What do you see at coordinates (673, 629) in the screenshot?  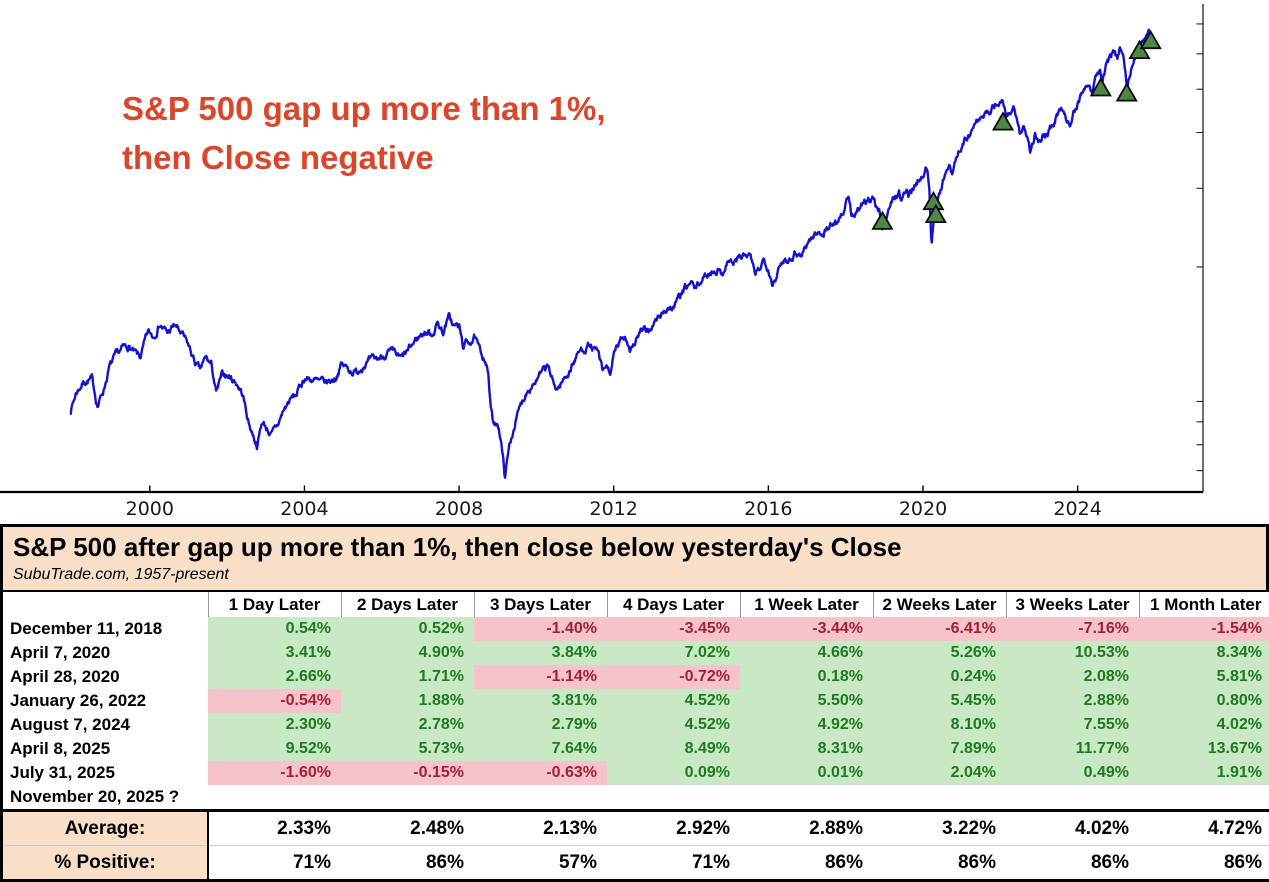 I see `return-cell: -3.45%` at bounding box center [673, 629].